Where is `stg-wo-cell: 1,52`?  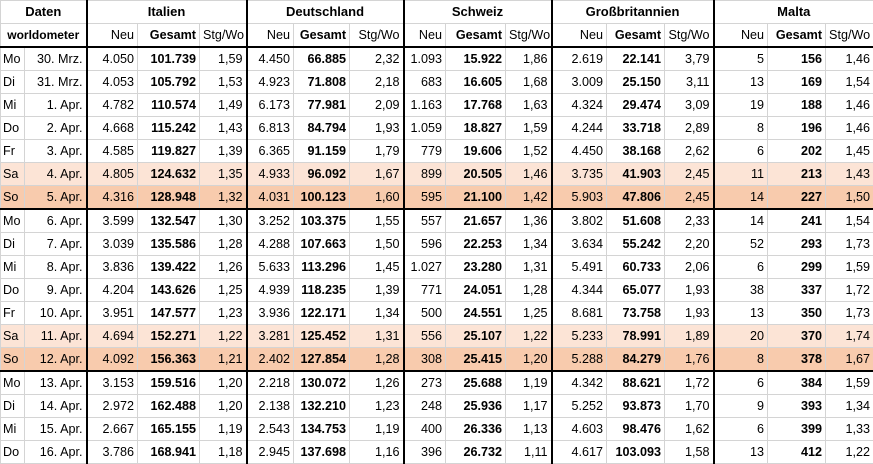
stg-wo-cell: 1,52 is located at coordinates (529, 151).